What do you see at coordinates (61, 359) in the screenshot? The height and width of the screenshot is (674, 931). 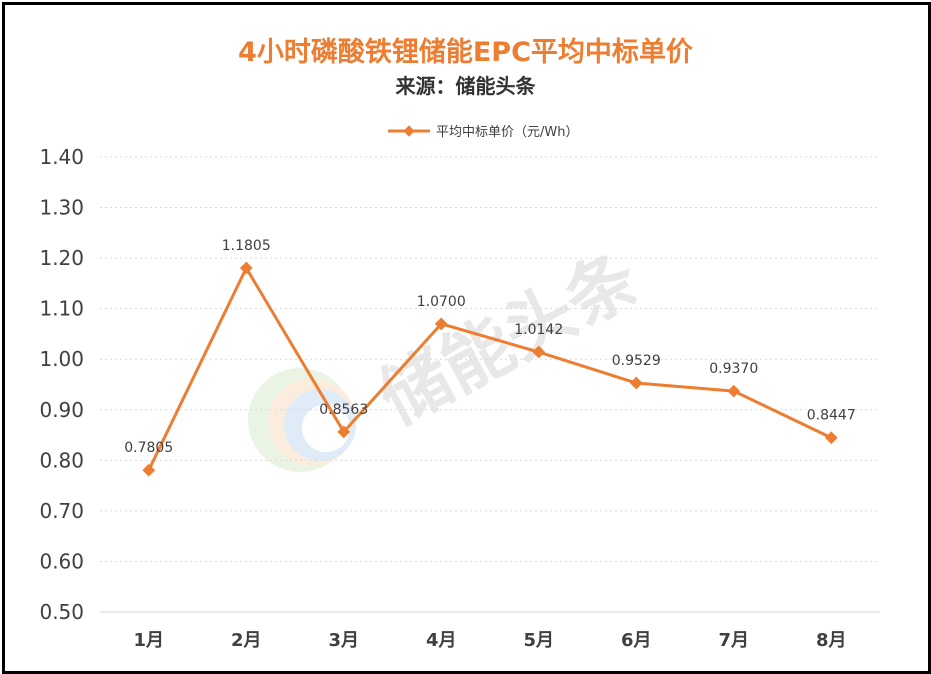 I see `y-tick-label: 1.00` at bounding box center [61, 359].